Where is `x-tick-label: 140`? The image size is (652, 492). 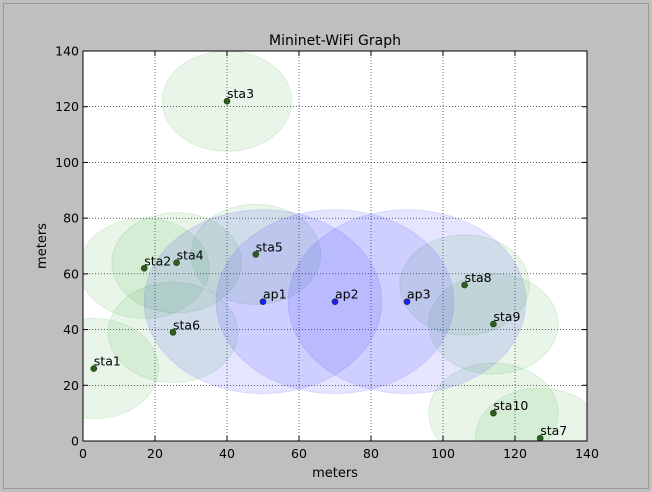
x-tick-label: 140 is located at coordinates (587, 453).